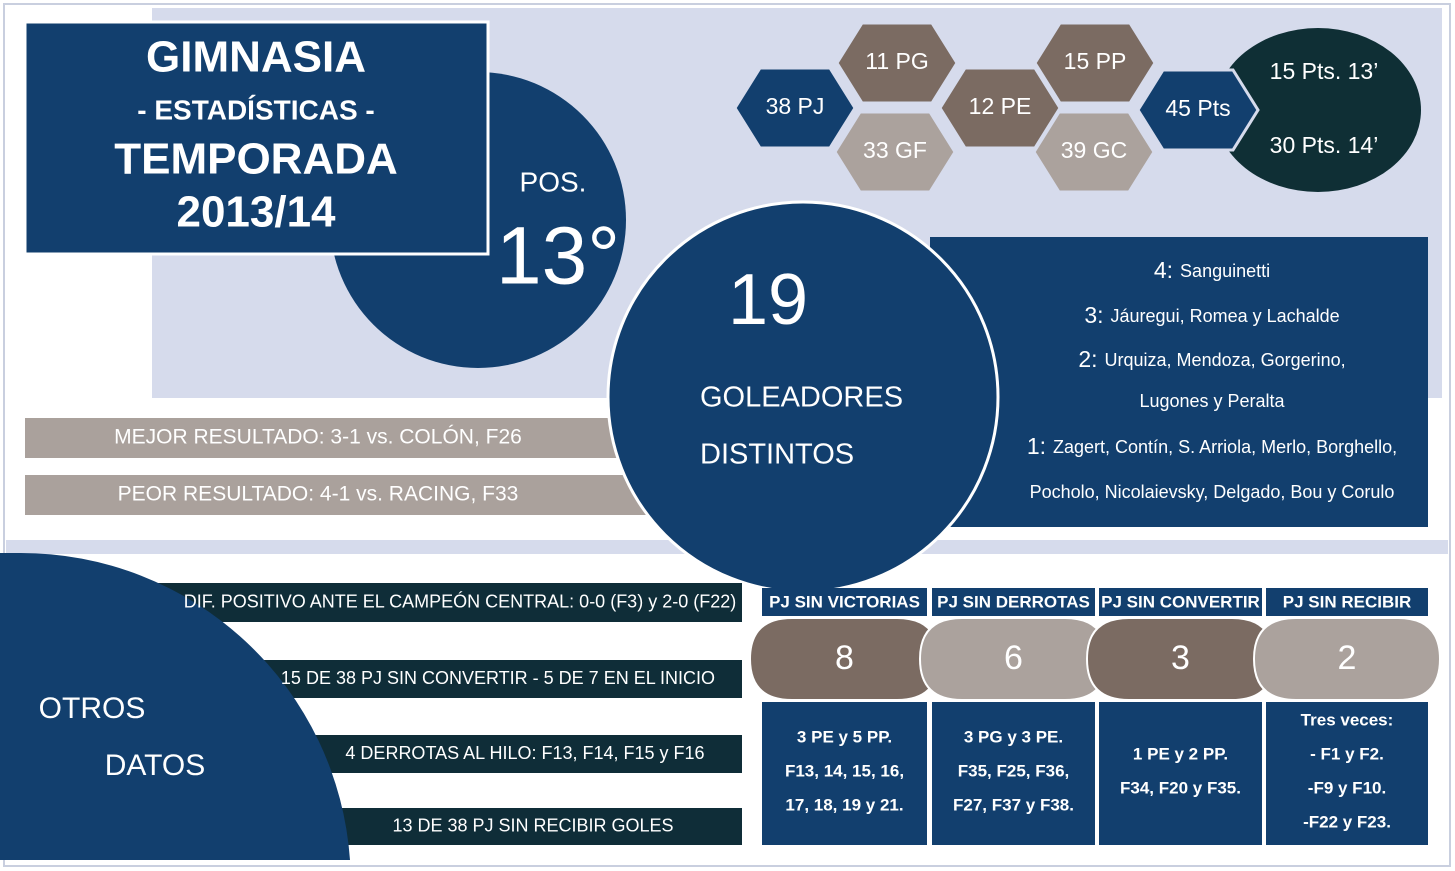 This screenshot has width=1455, height=871. I want to click on stat-text: 33 GF, so click(895, 150).